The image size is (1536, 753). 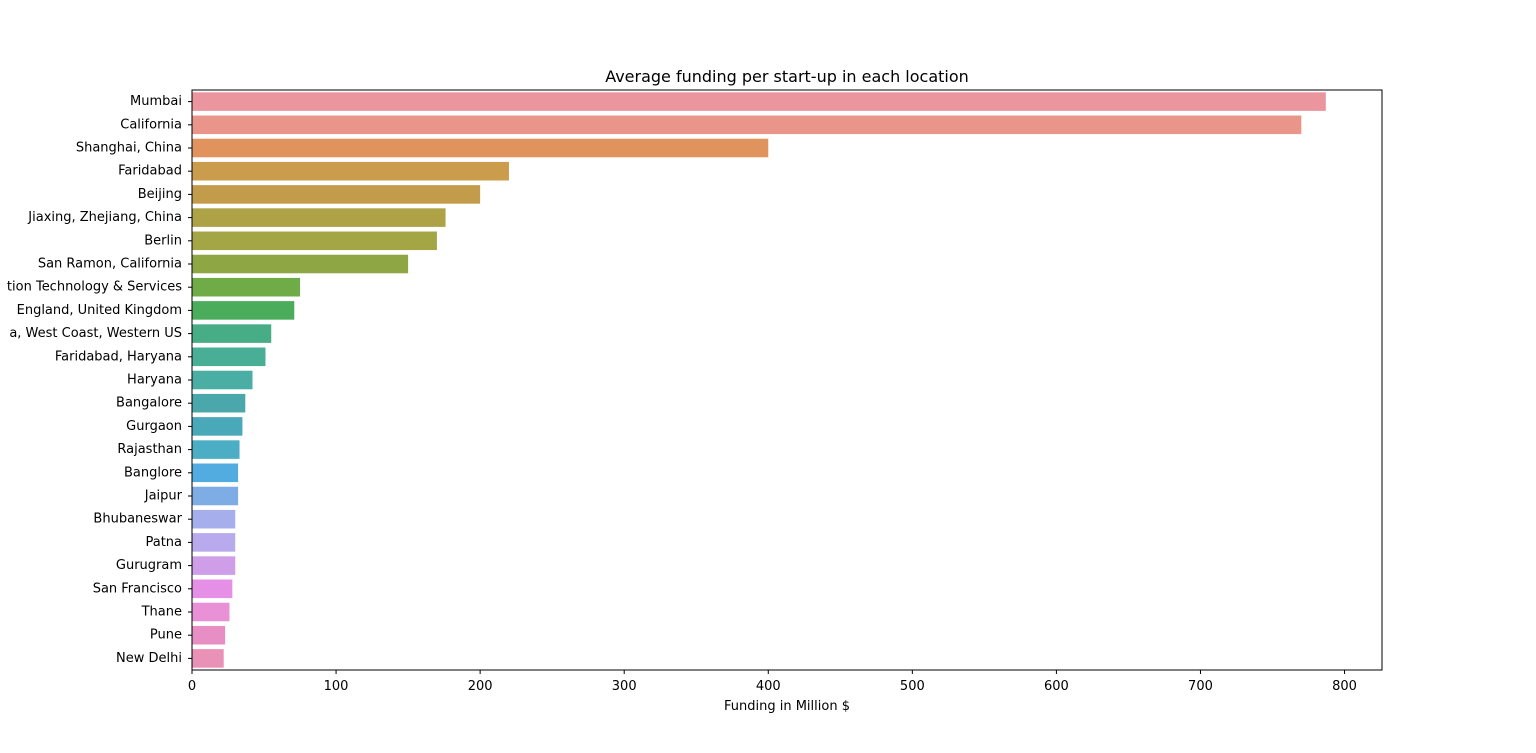 What do you see at coordinates (95, 333) in the screenshot?
I see `y-tick-label: a, West Coast, Western US` at bounding box center [95, 333].